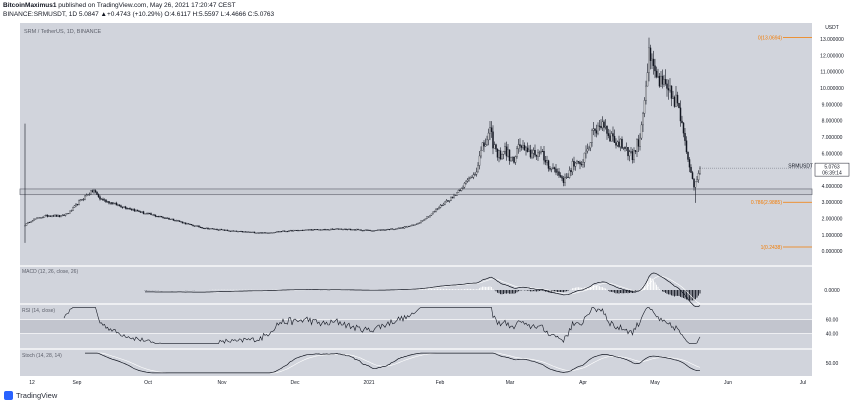 The image size is (850, 403). What do you see at coordinates (37, 395) in the screenshot?
I see `footer-brand: TradingView` at bounding box center [37, 395].